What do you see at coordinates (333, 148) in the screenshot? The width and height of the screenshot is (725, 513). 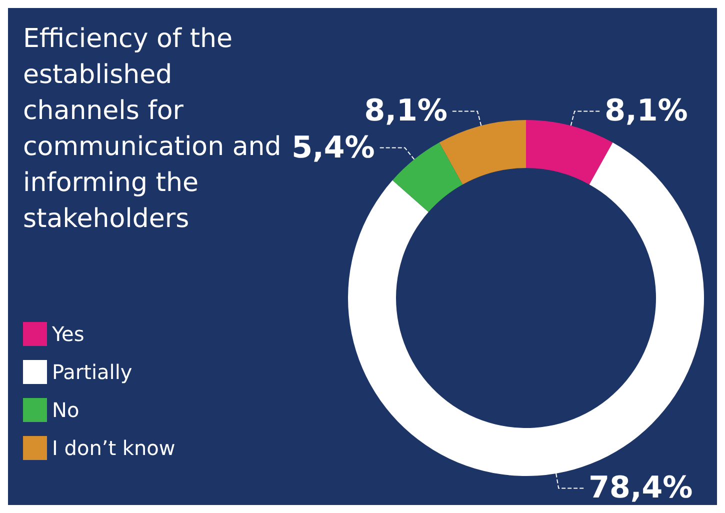 I see `data-label: 5,4%` at bounding box center [333, 148].